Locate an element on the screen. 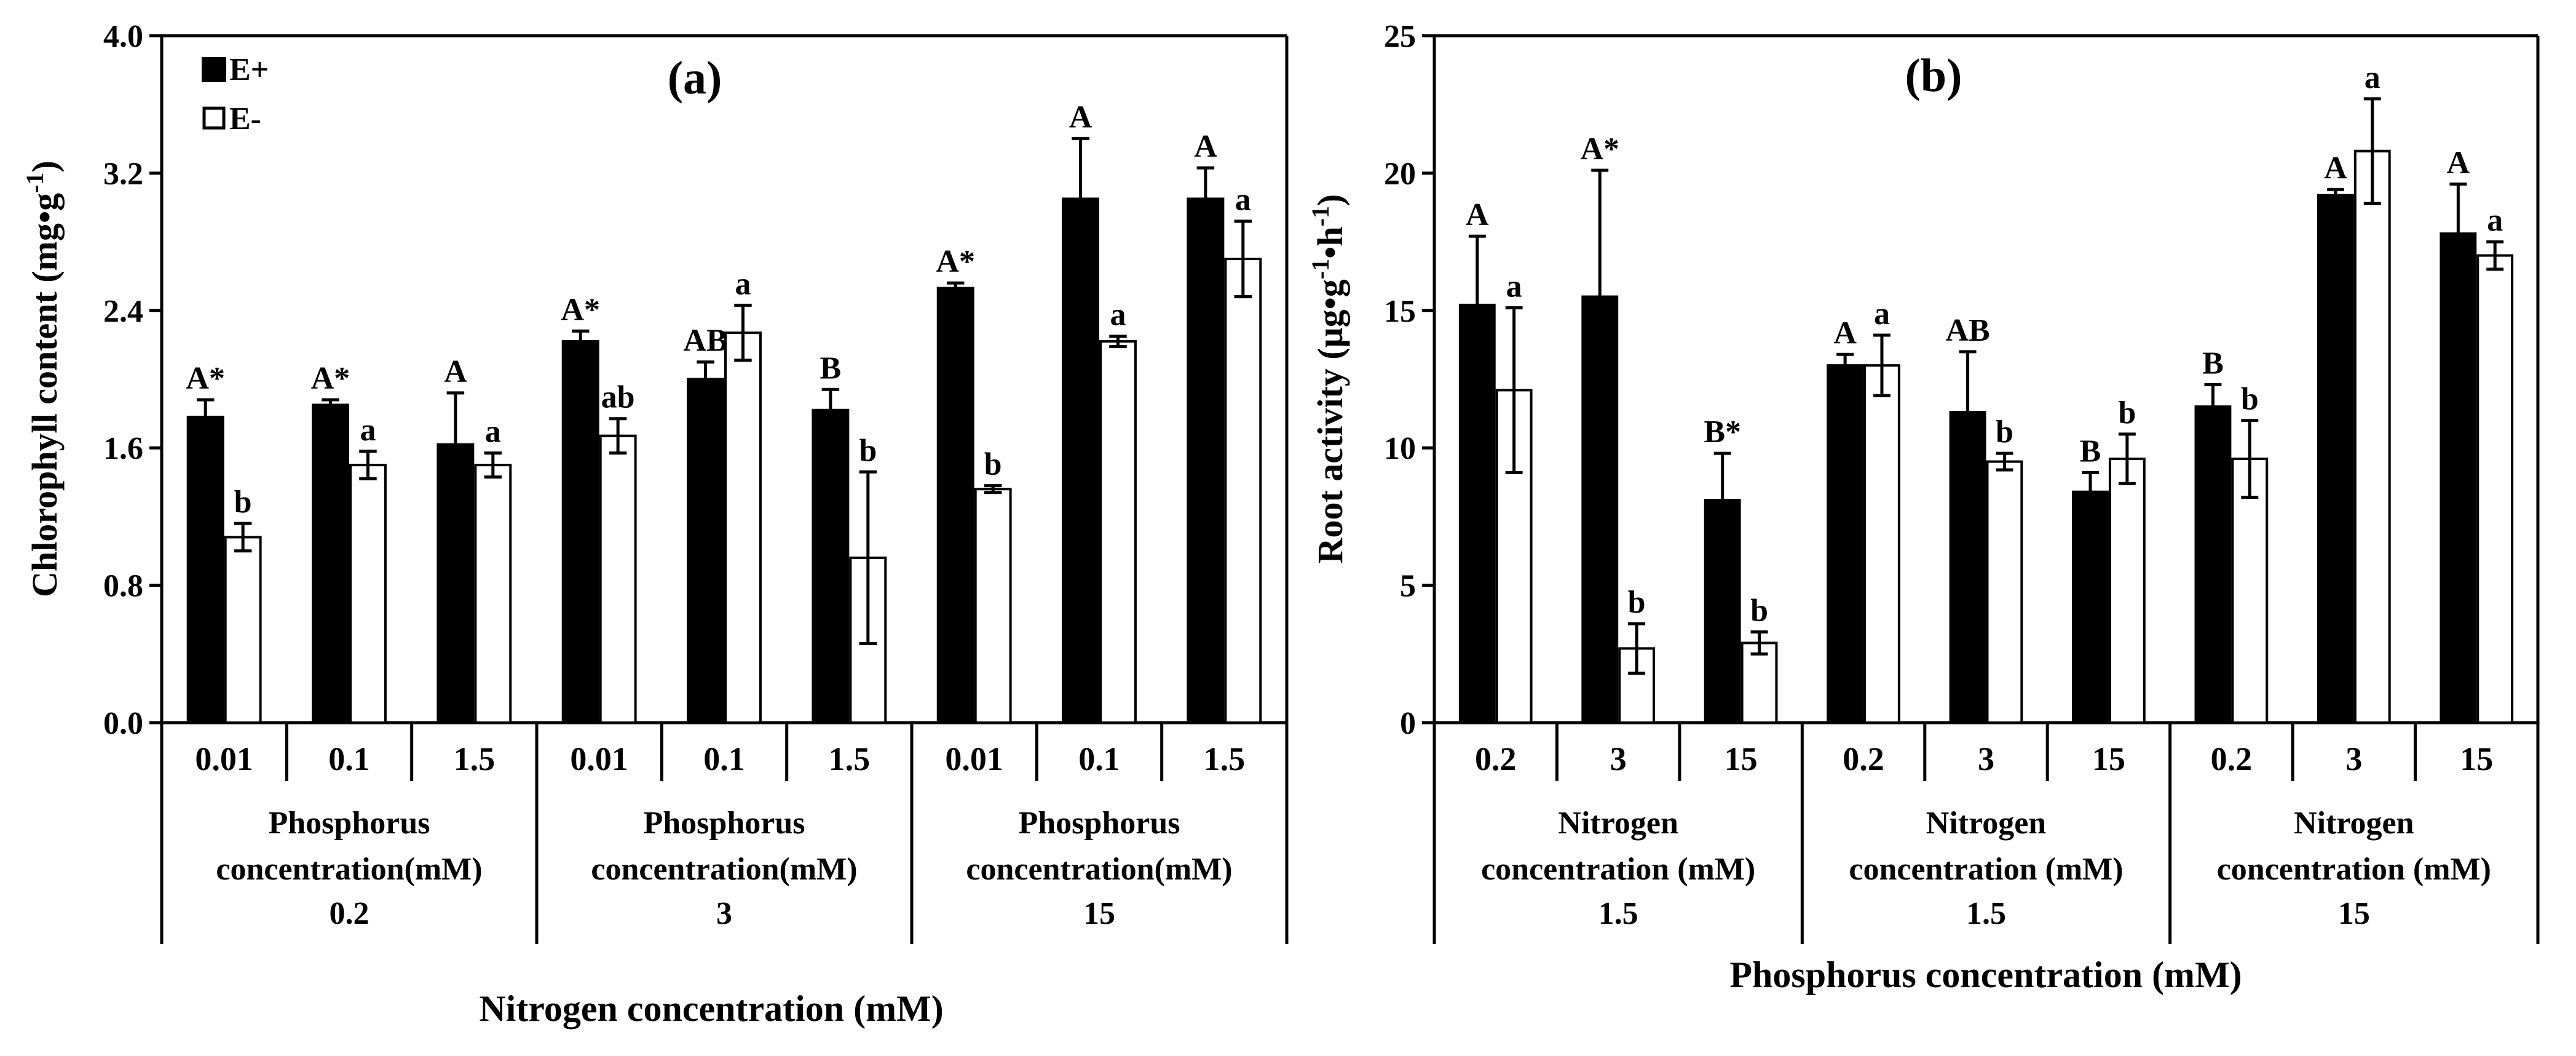 The image size is (2576, 1056). panel-a-y-axis-label: Chlorophyll content (mg•g-1) is located at coordinates (43, 379).